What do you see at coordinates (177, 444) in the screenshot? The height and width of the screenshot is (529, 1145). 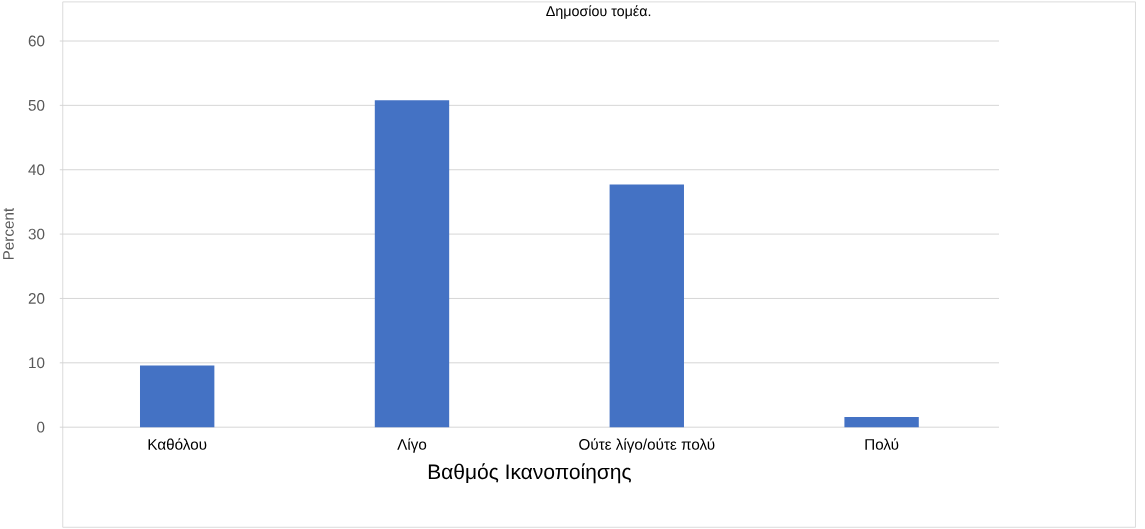 I see `x-tick-label: Καθόλου` at bounding box center [177, 444].